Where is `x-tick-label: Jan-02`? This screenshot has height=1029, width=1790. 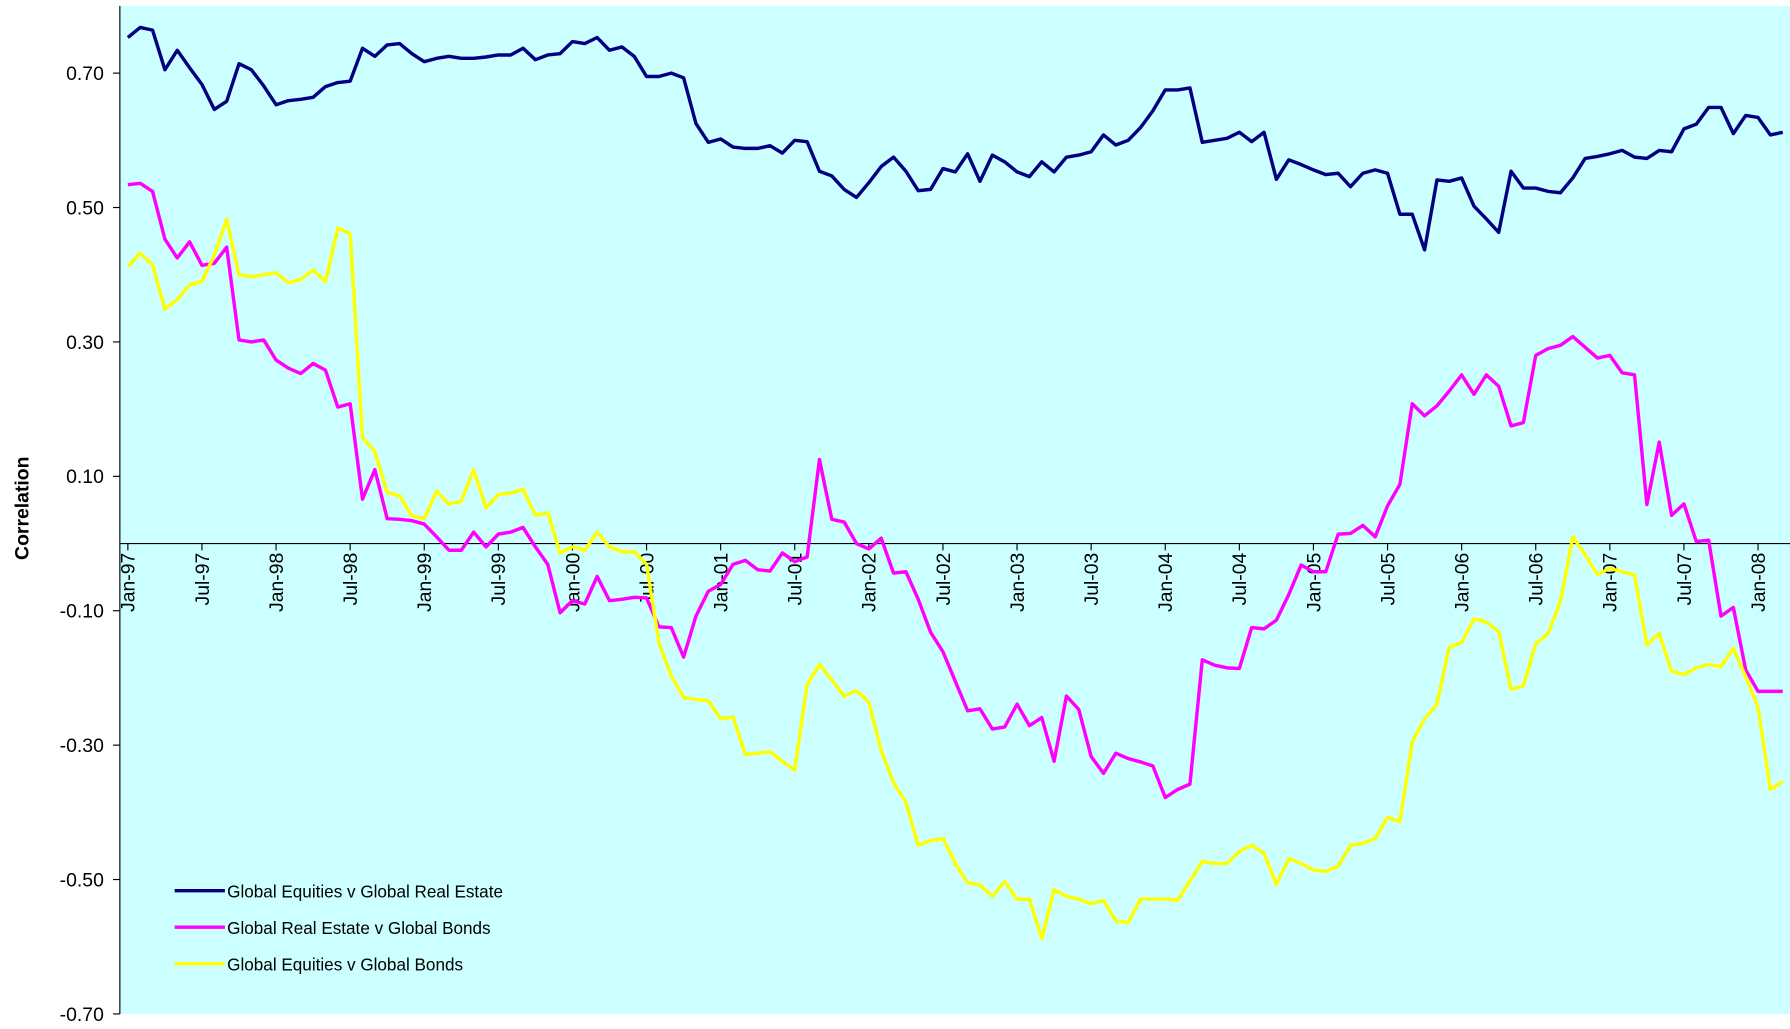
x-tick-label: Jan-02 is located at coordinates (870, 582).